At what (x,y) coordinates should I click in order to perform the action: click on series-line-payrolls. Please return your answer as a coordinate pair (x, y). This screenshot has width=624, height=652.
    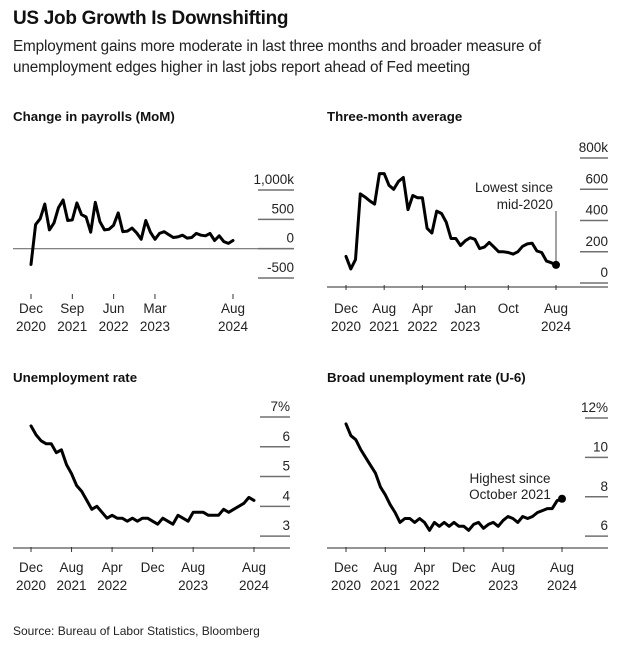
    Looking at the image, I should click on (132, 232).